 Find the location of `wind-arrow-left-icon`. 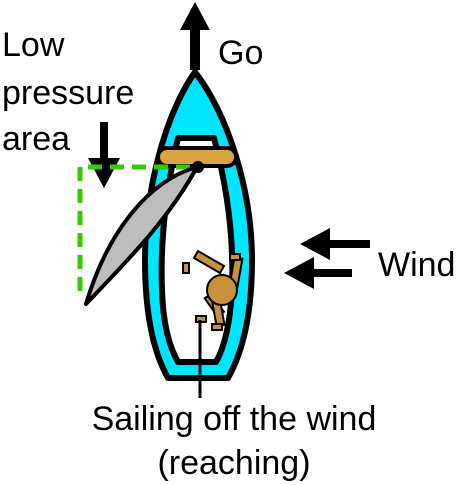

wind-arrow-left-icon is located at coordinates (335, 244).